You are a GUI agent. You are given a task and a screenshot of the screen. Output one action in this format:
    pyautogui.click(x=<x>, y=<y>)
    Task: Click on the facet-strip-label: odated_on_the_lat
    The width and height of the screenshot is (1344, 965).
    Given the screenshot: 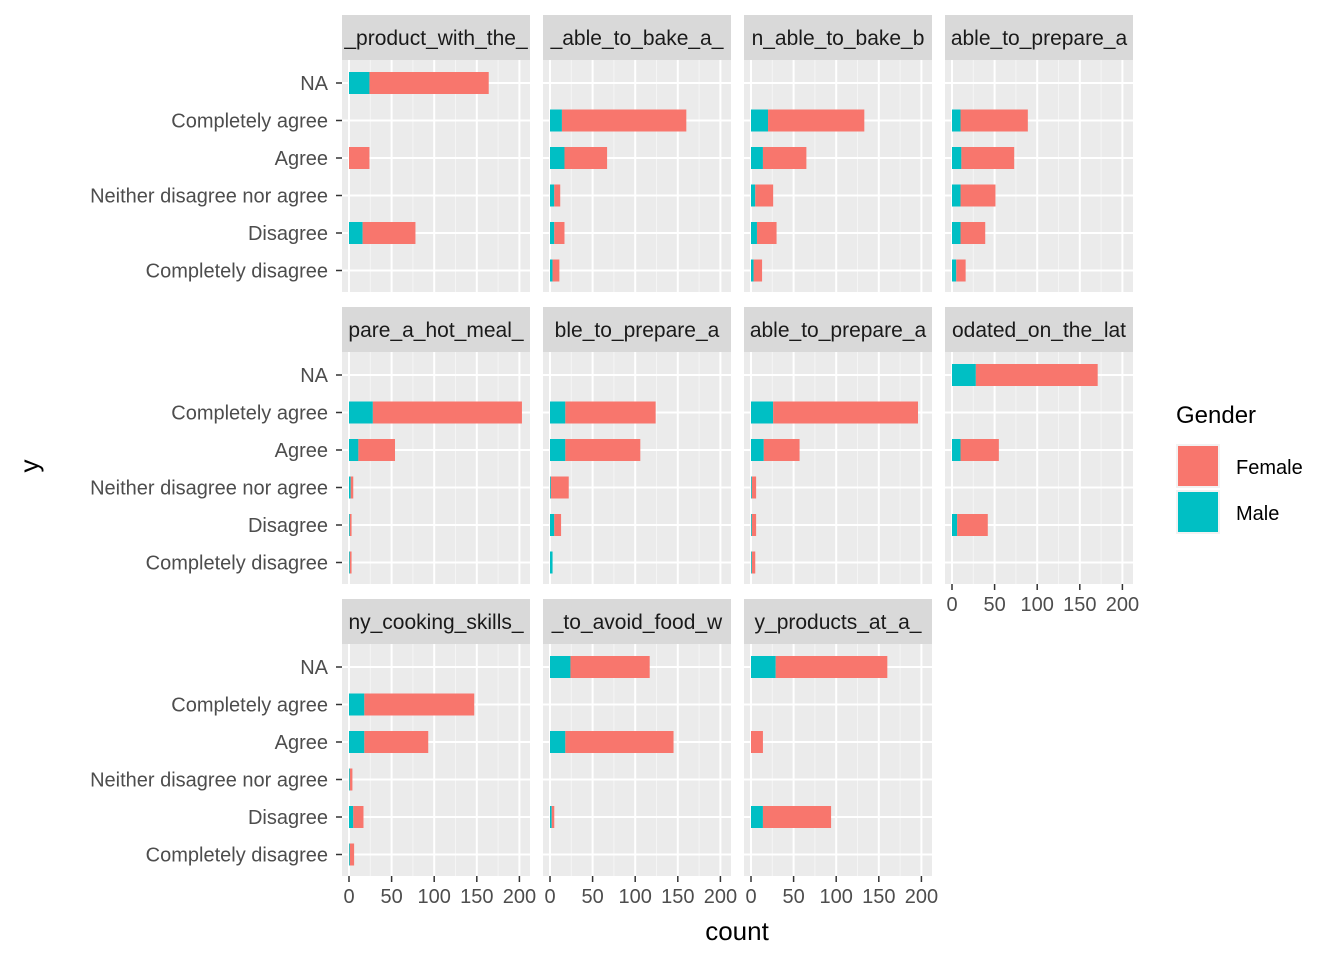 What is the action you would take?
    pyautogui.click(x=1039, y=330)
    